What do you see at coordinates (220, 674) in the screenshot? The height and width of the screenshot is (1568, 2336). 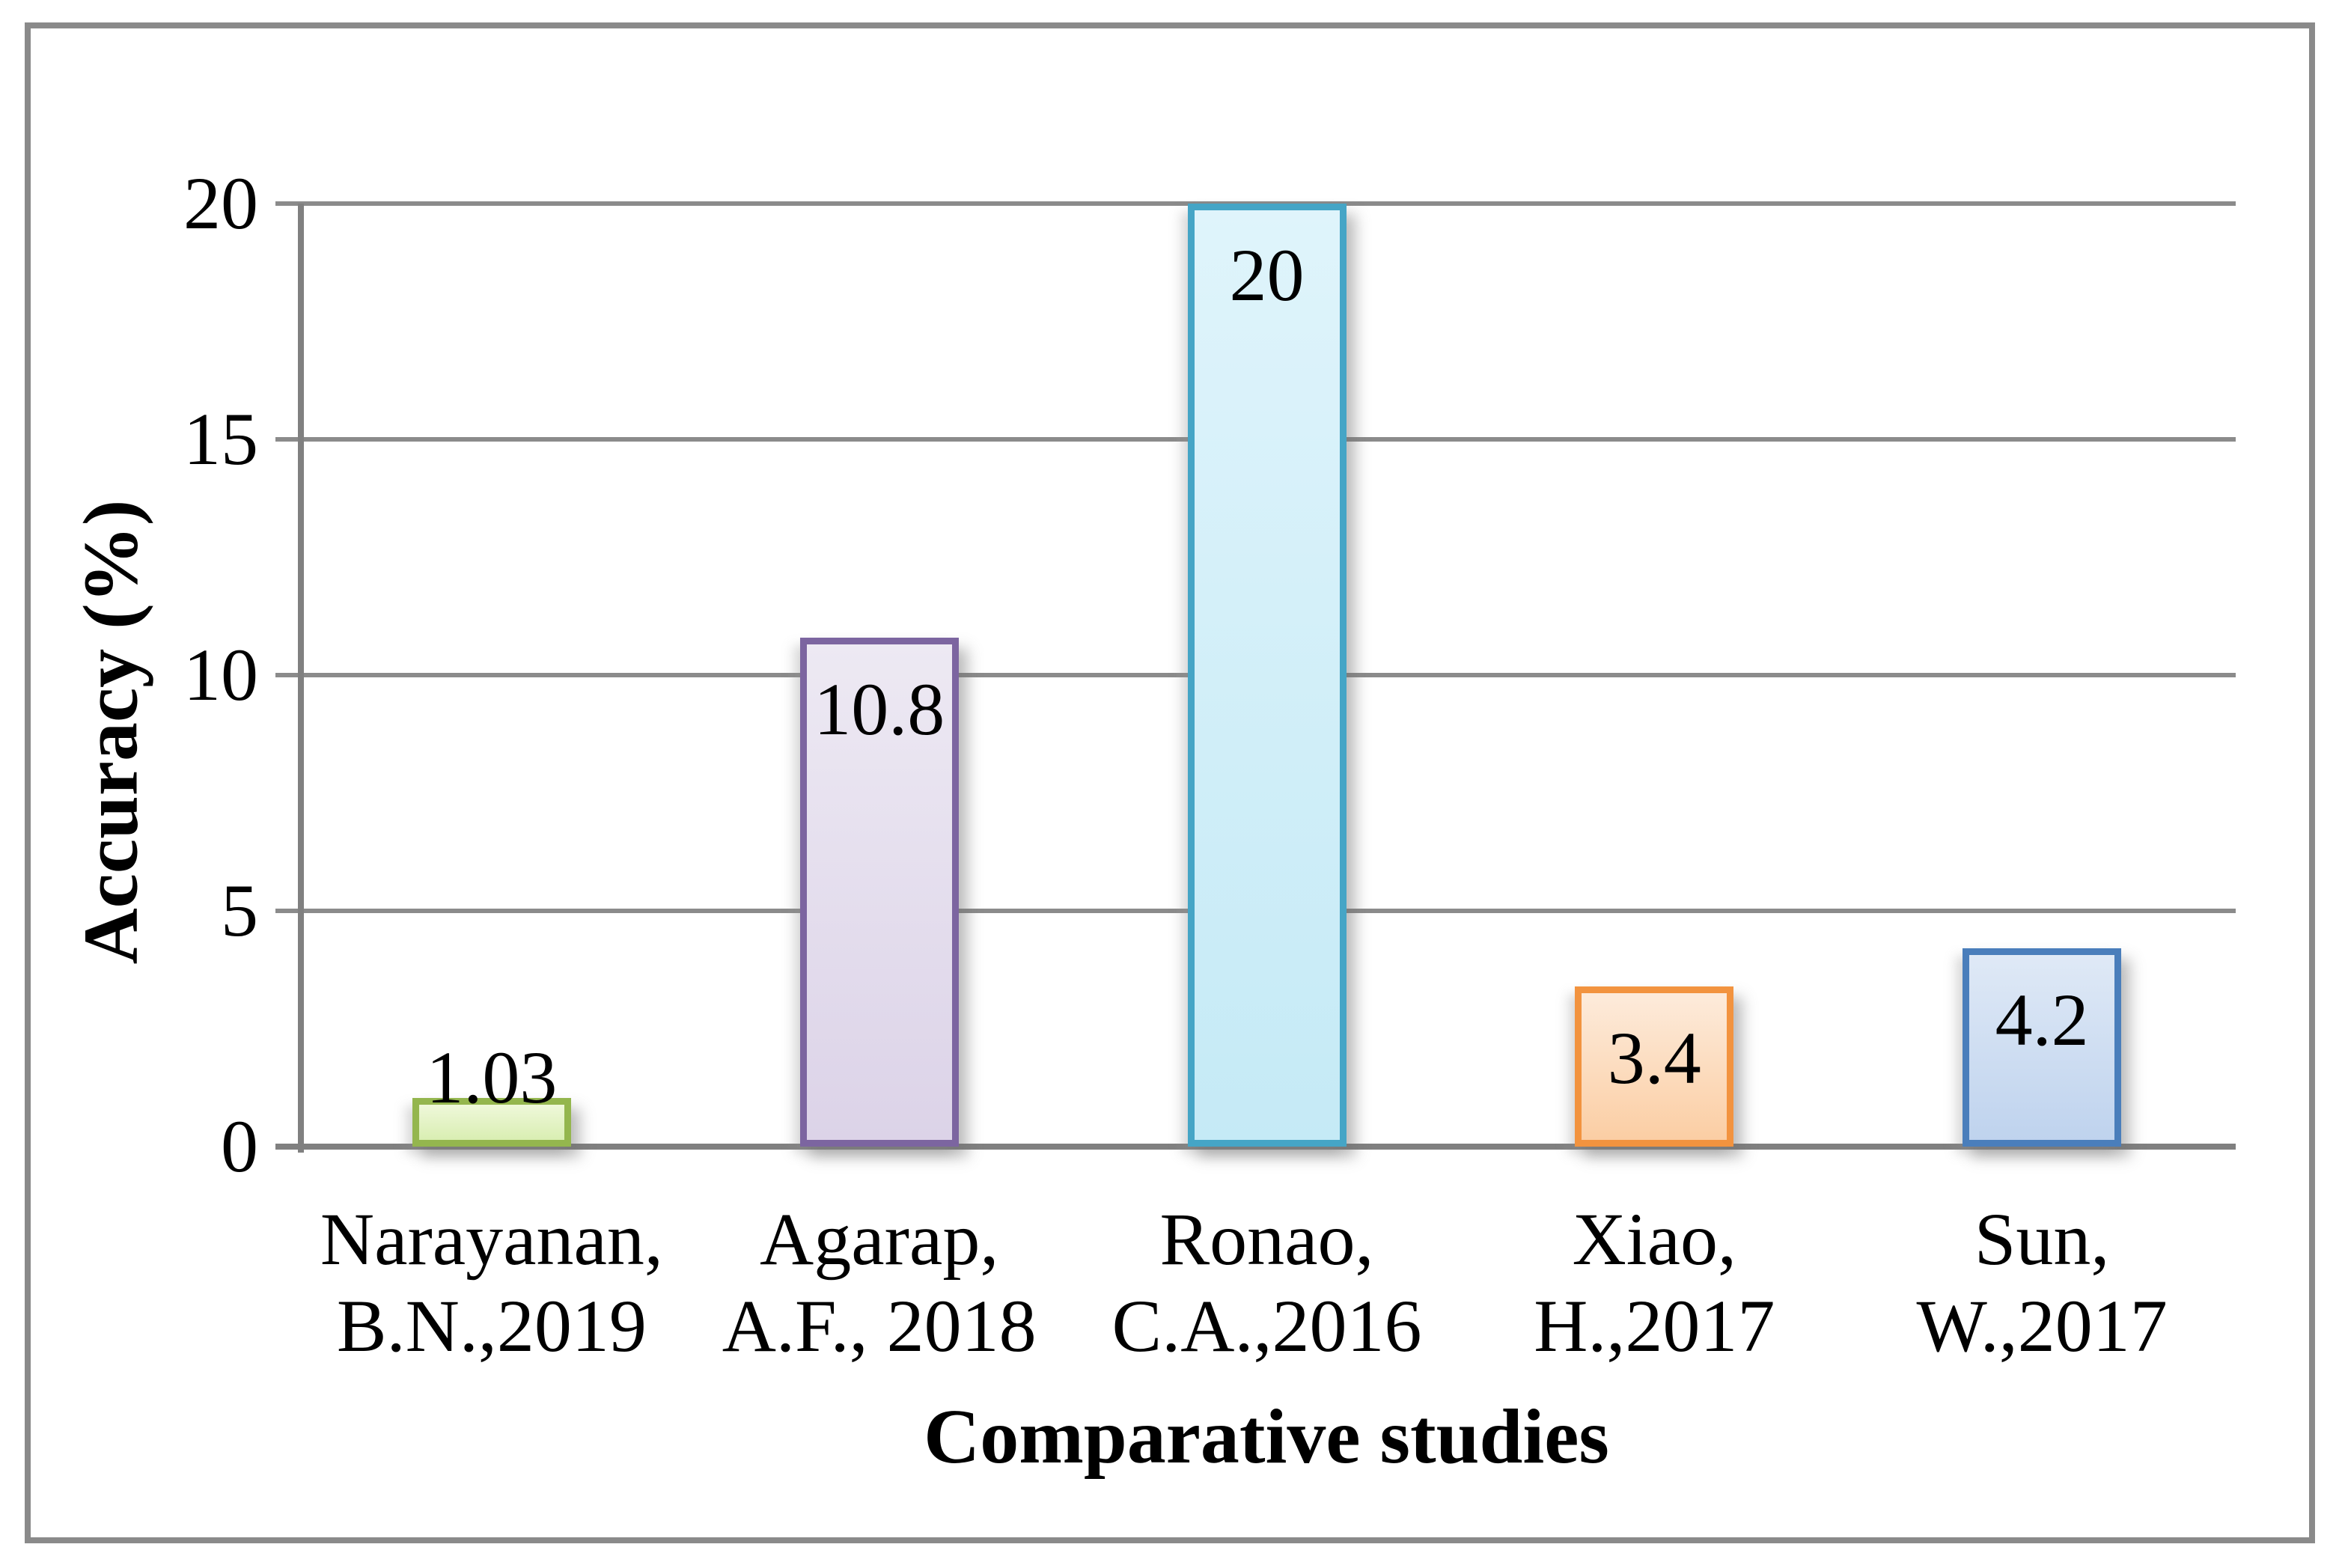 I see `y-tick-label: 10` at bounding box center [220, 674].